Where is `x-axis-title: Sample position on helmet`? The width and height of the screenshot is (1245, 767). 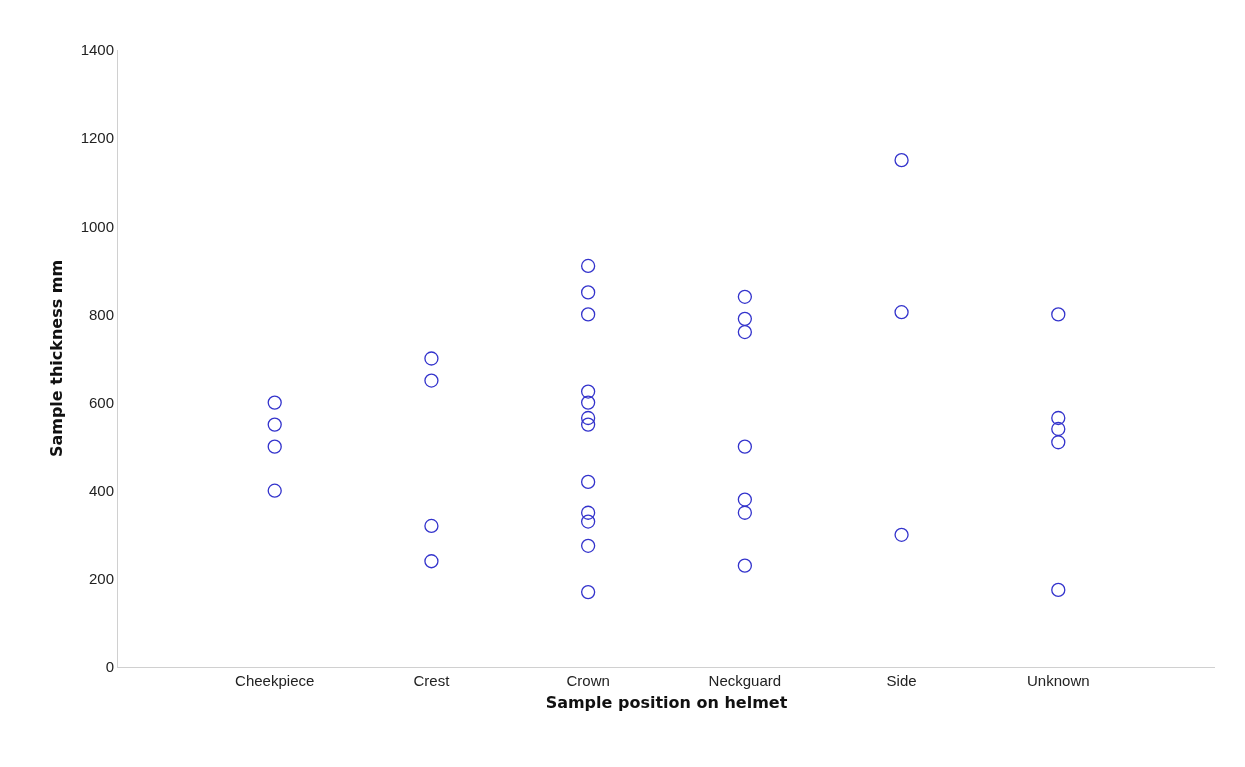 x-axis-title: Sample position on helmet is located at coordinates (666, 702).